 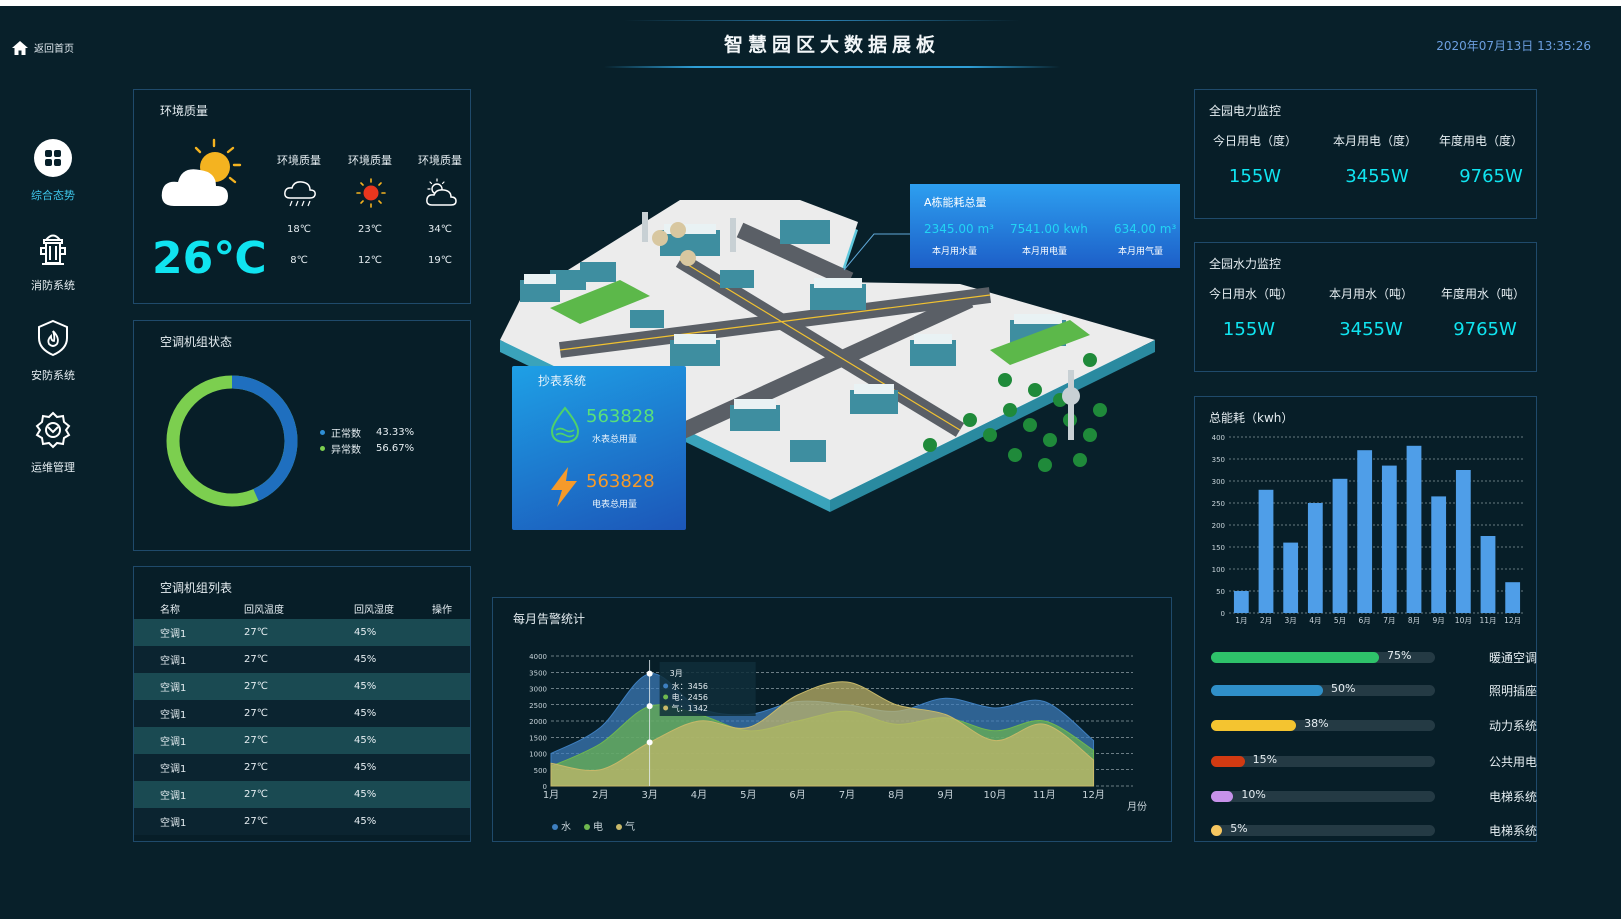 What do you see at coordinates (53, 350) in the screenshot?
I see `nav-item-security: 安防系统` at bounding box center [53, 350].